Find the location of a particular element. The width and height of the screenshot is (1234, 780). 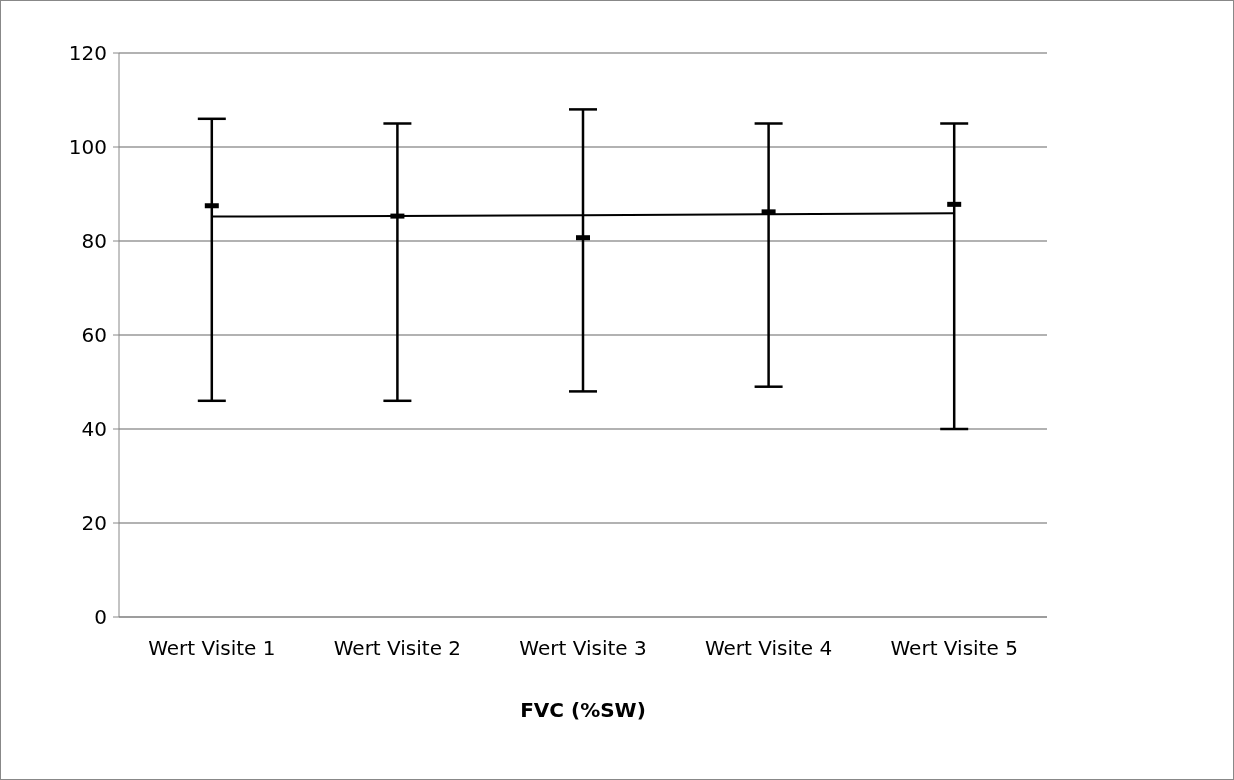

y-tick-label: 60 is located at coordinates (94, 335).